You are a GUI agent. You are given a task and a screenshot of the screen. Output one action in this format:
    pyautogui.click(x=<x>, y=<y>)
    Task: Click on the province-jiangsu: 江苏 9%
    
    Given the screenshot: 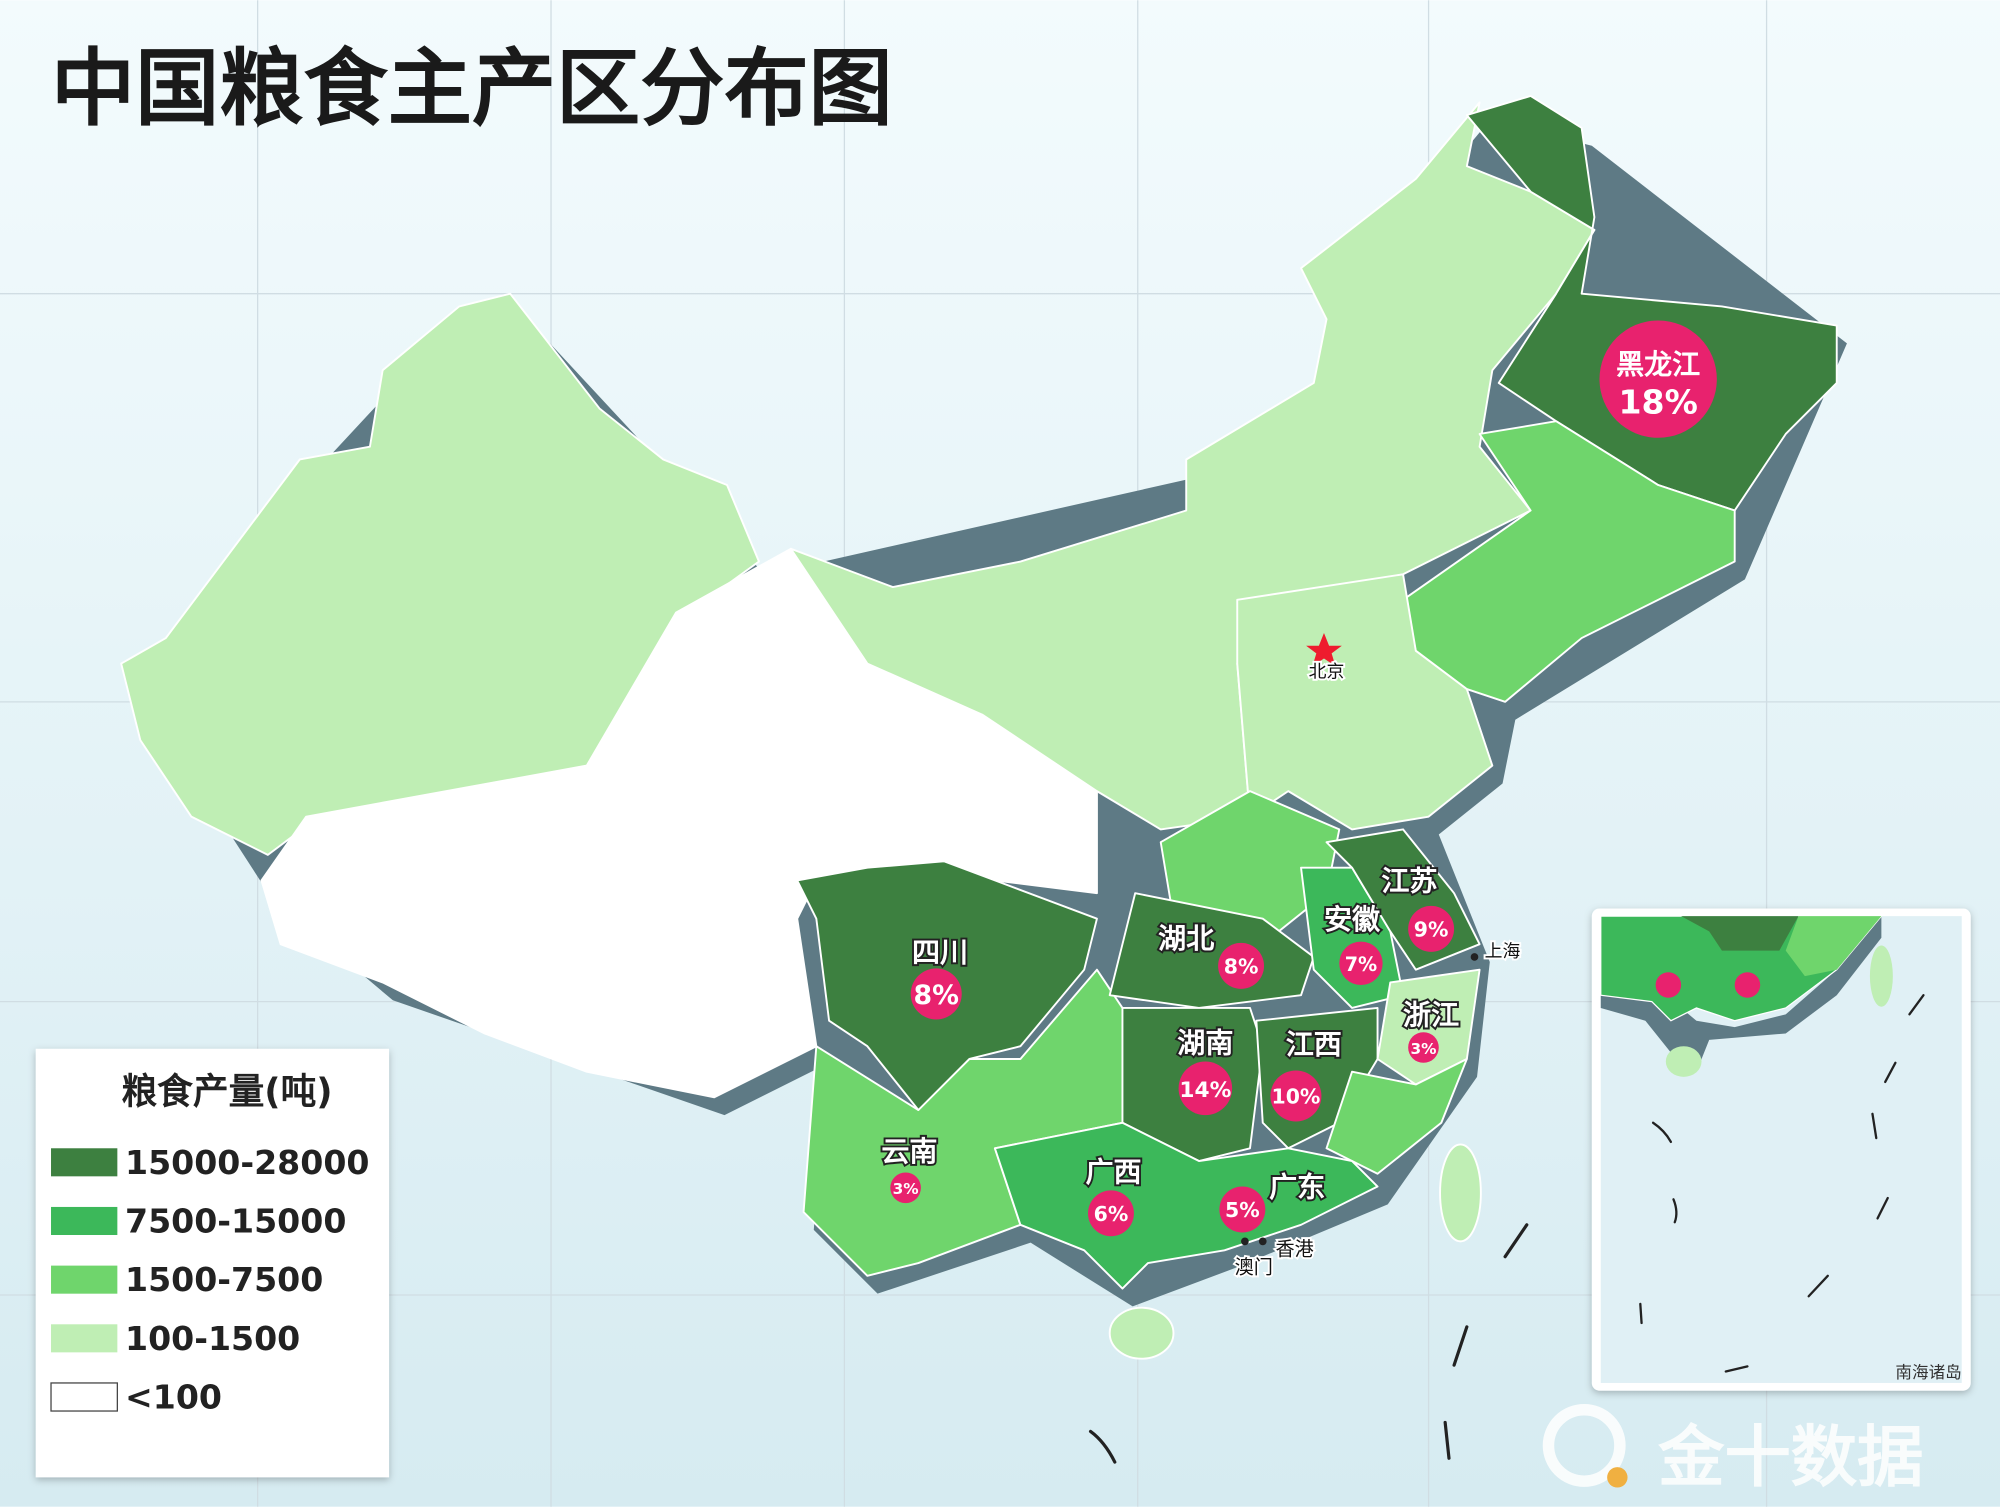 What is the action you would take?
    pyautogui.click(x=1417, y=907)
    